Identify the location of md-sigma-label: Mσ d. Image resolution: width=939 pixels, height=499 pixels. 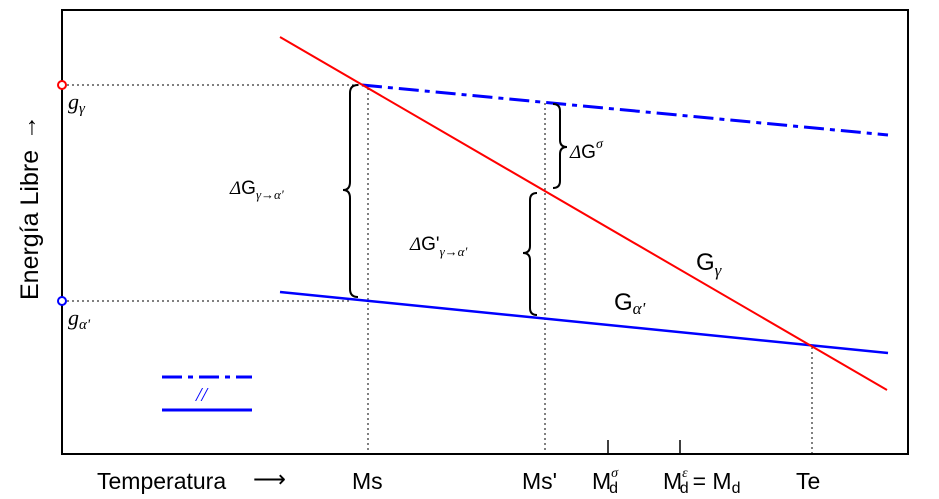
(605, 481).